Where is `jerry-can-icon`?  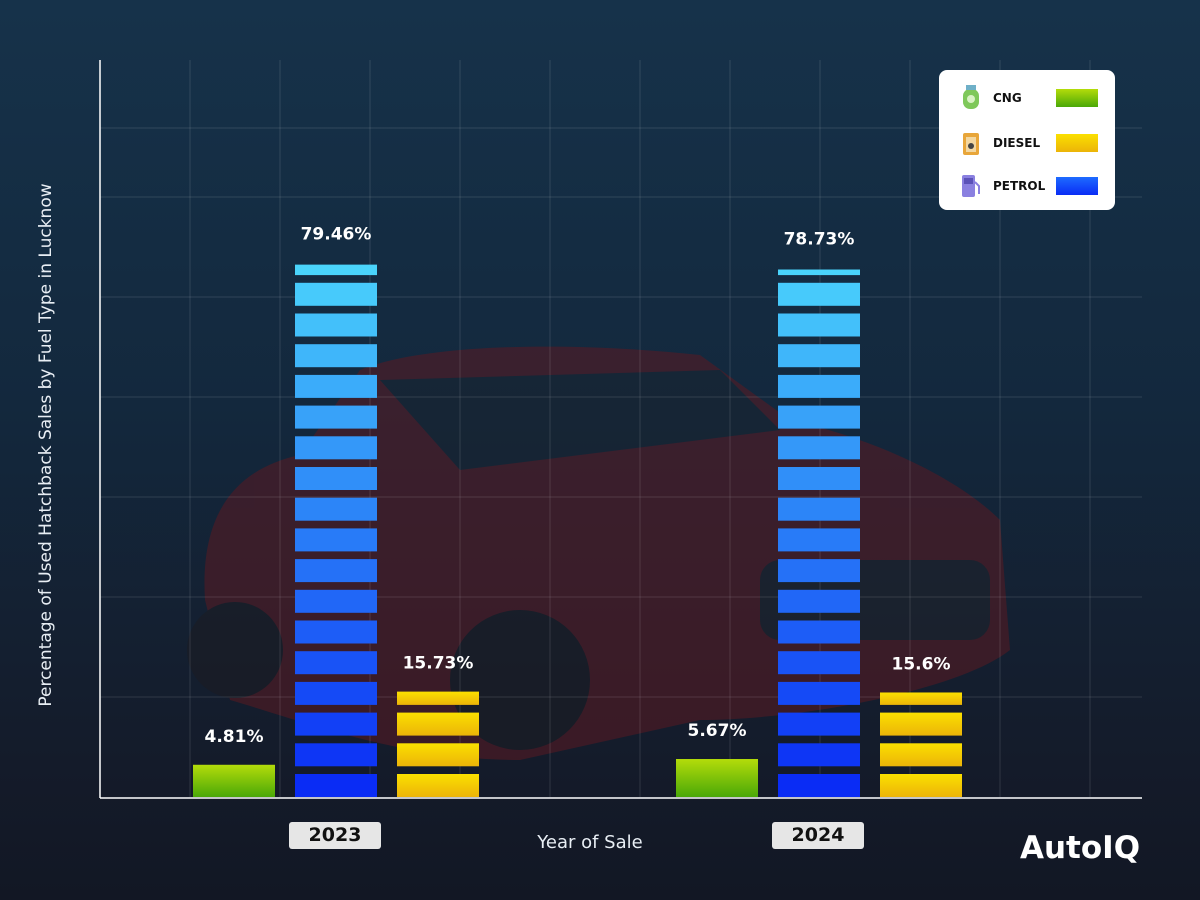
jerry-can-icon is located at coordinates (971, 143).